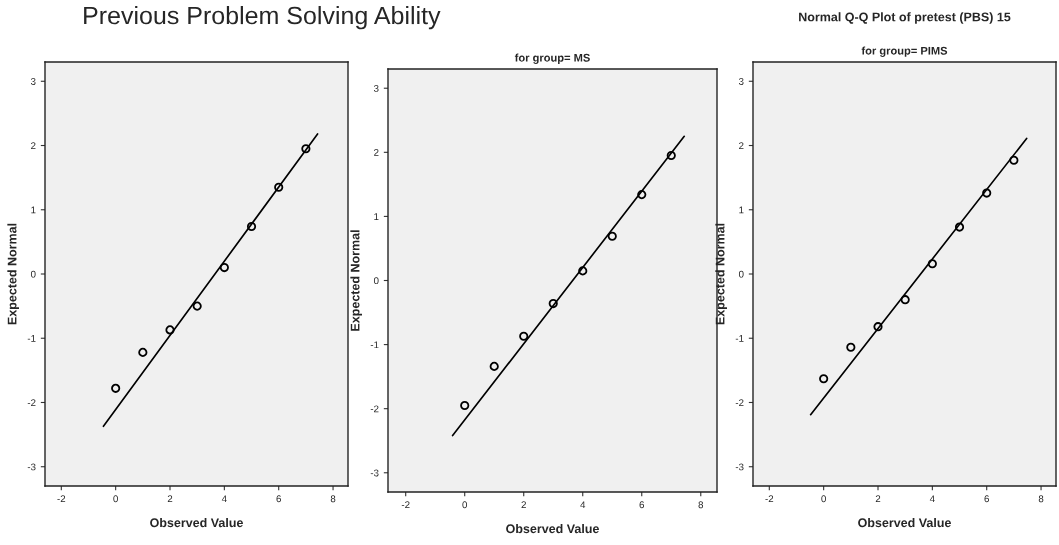  Describe the element at coordinates (904, 51) in the screenshot. I see `chart-subtitle: for group= PIMS` at that location.